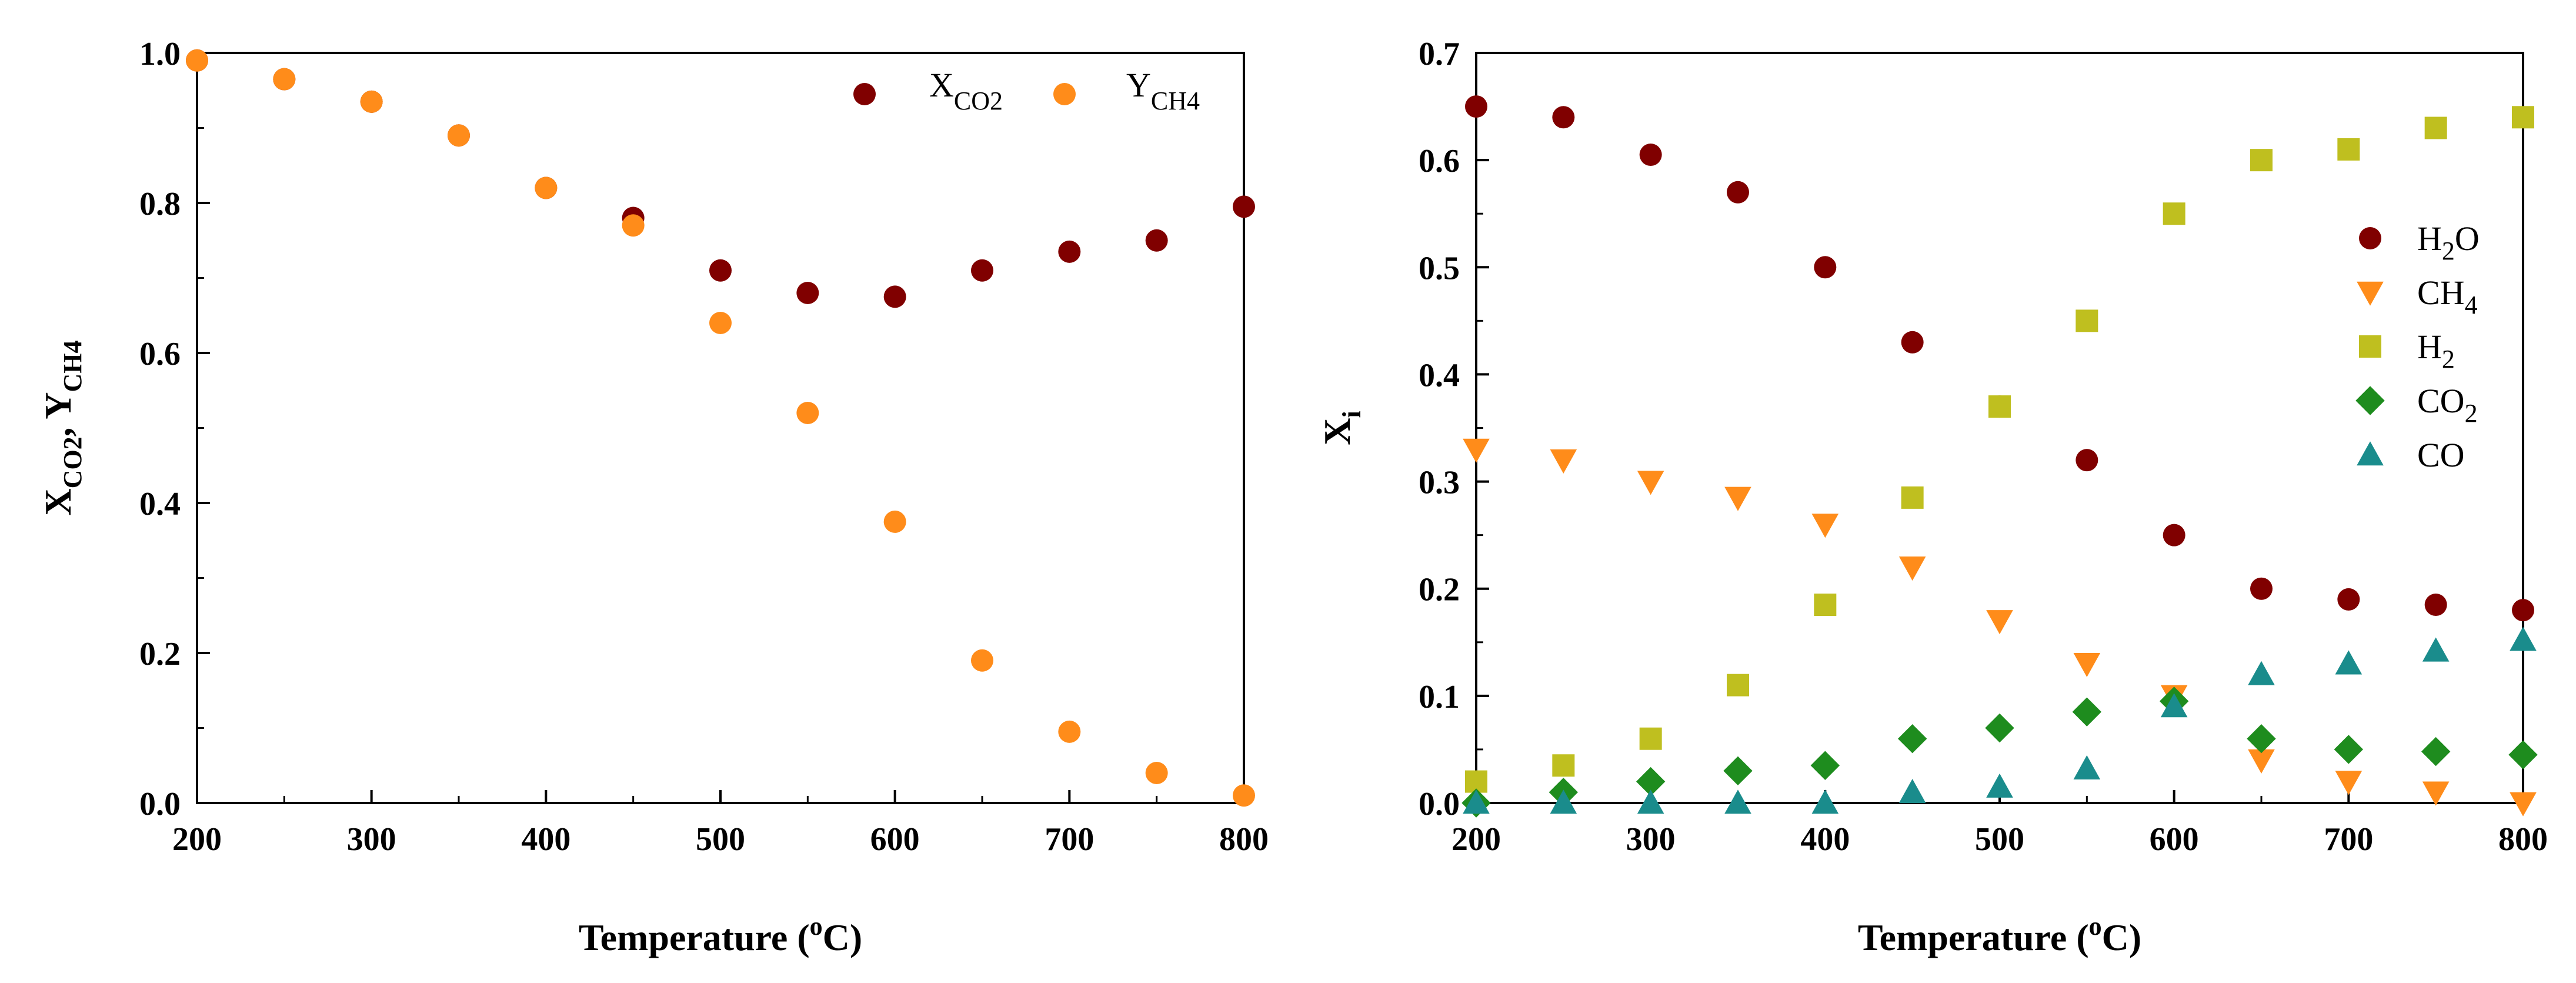 The image size is (2576, 983). I want to click on series-CO, so click(2000, 720).